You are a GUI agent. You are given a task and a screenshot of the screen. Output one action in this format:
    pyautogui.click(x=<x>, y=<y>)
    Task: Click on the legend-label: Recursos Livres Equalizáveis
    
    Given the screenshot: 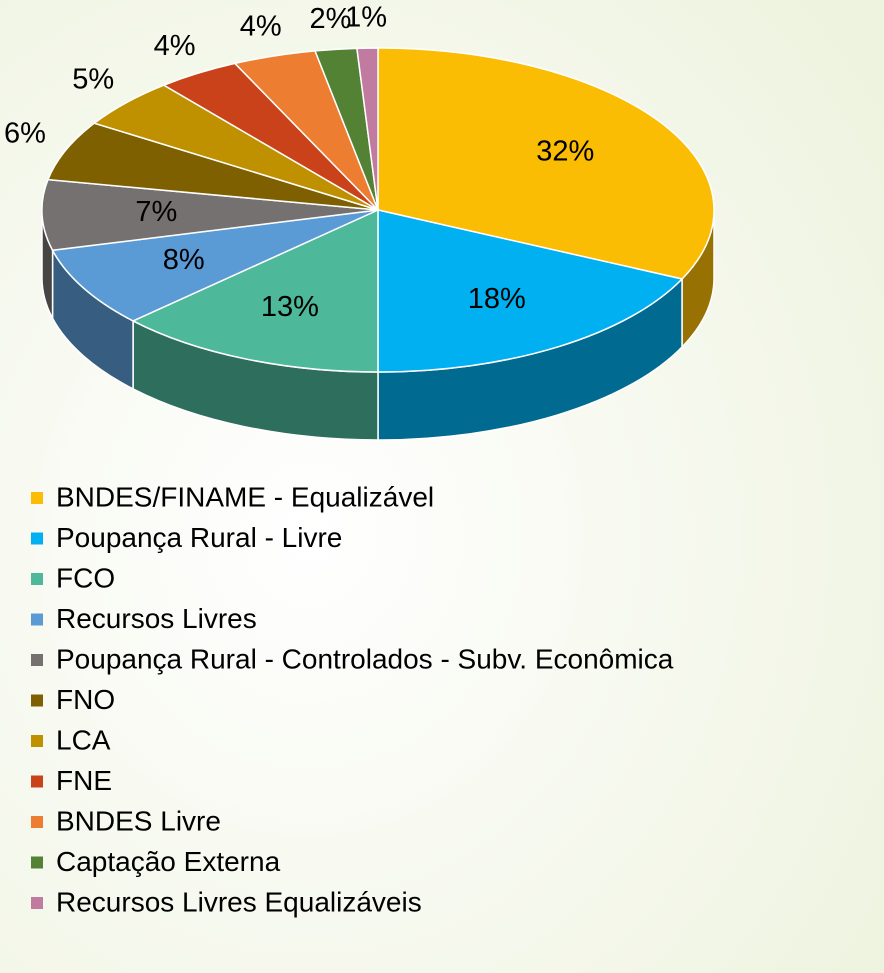 What is the action you would take?
    pyautogui.click(x=239, y=901)
    